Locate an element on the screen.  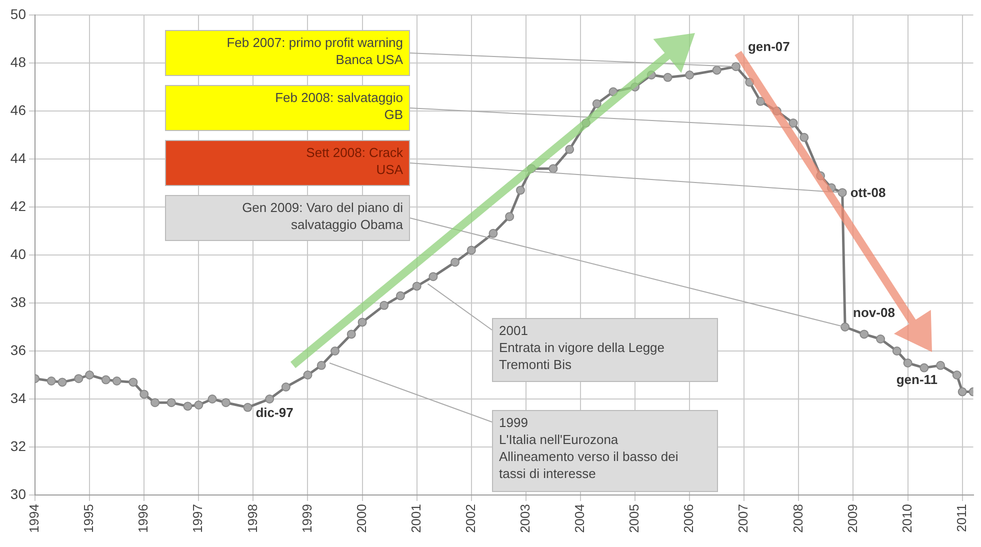
x-tick-label: 2006 is located at coordinates (688, 518).